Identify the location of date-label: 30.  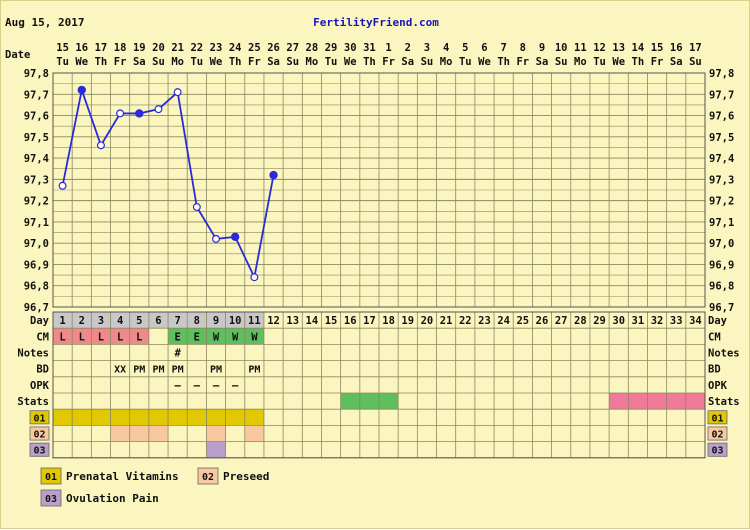
(350, 48).